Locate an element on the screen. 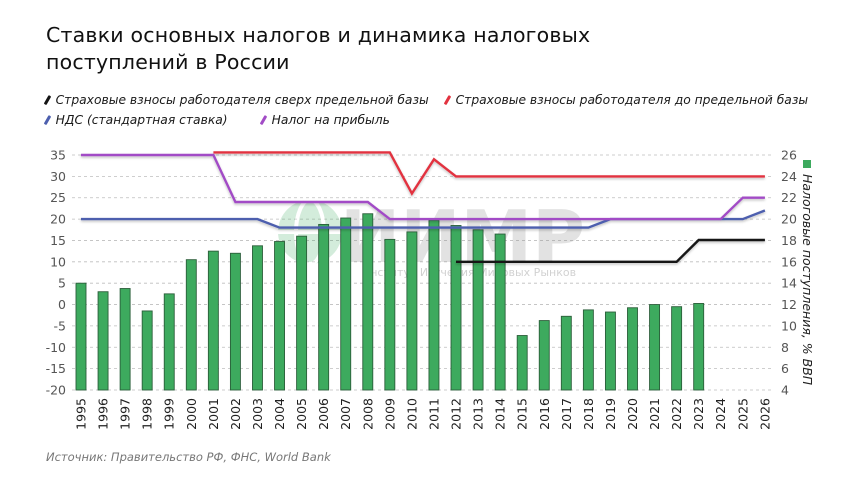 The width and height of the screenshot is (860, 484). right-tick-label: 22 is located at coordinates (789, 197).